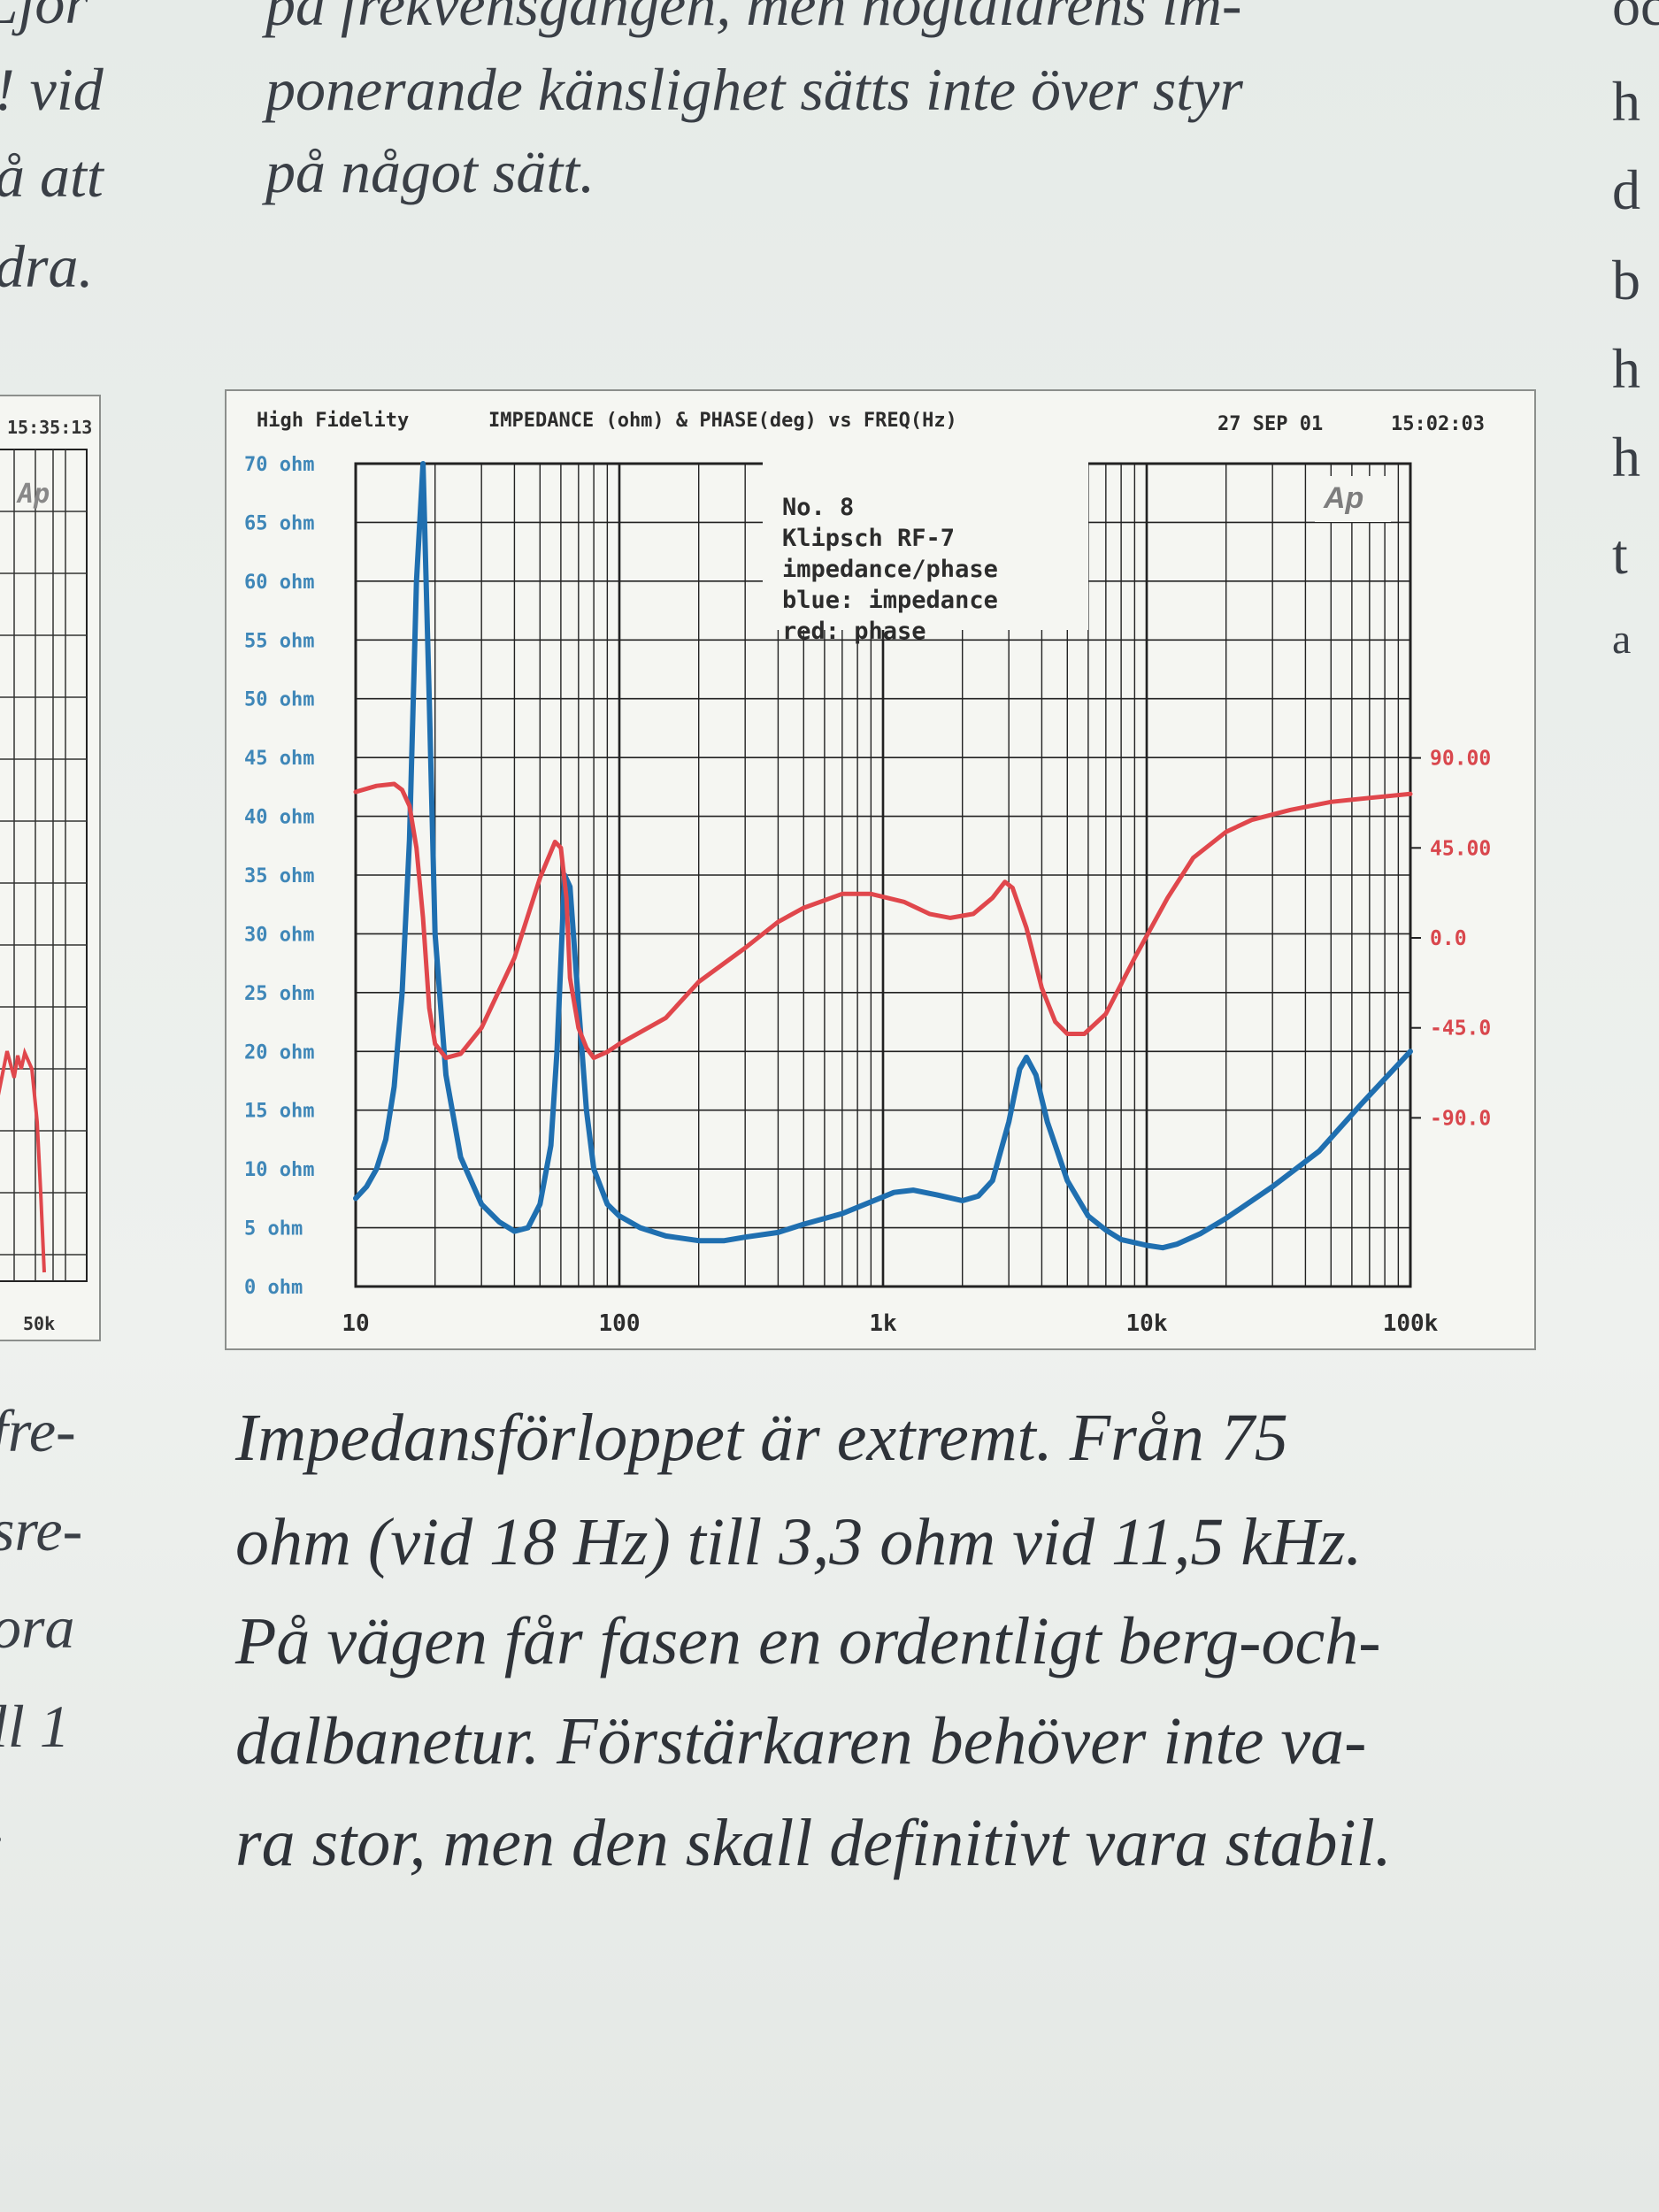 Image resolution: width=1659 pixels, height=2212 pixels. Describe the element at coordinates (279, 523) in the screenshot. I see `y-left-tick-label: 65 ohm` at that location.